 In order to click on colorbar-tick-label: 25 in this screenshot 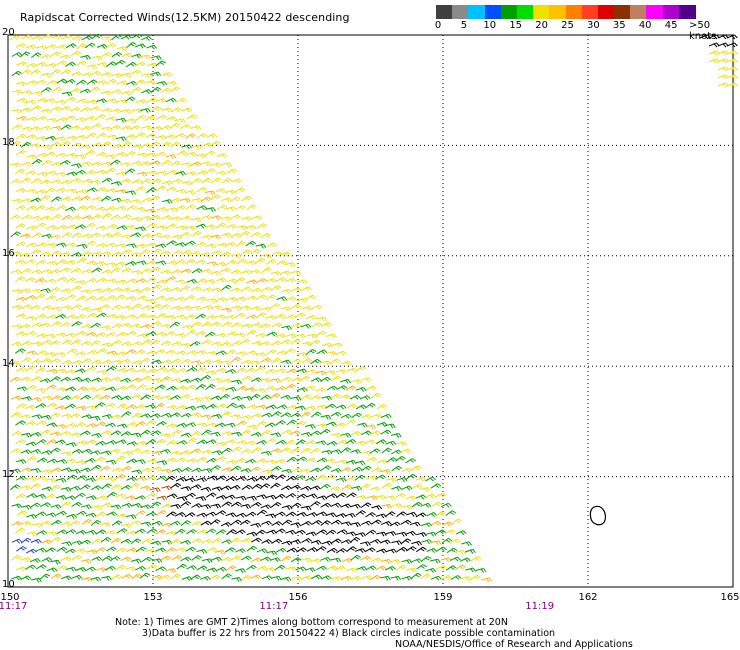, I will do `click(567, 25)`.